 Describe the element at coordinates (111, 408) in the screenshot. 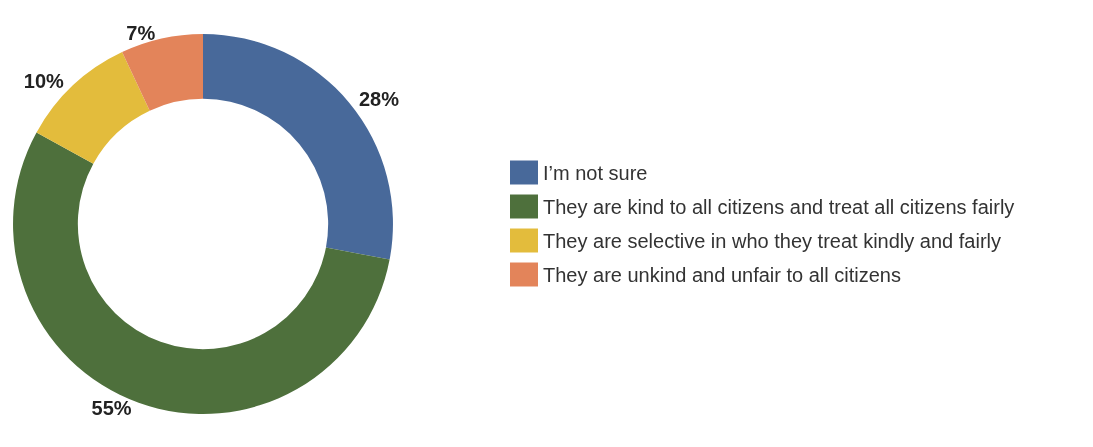

I see `data-label: 55%` at that location.